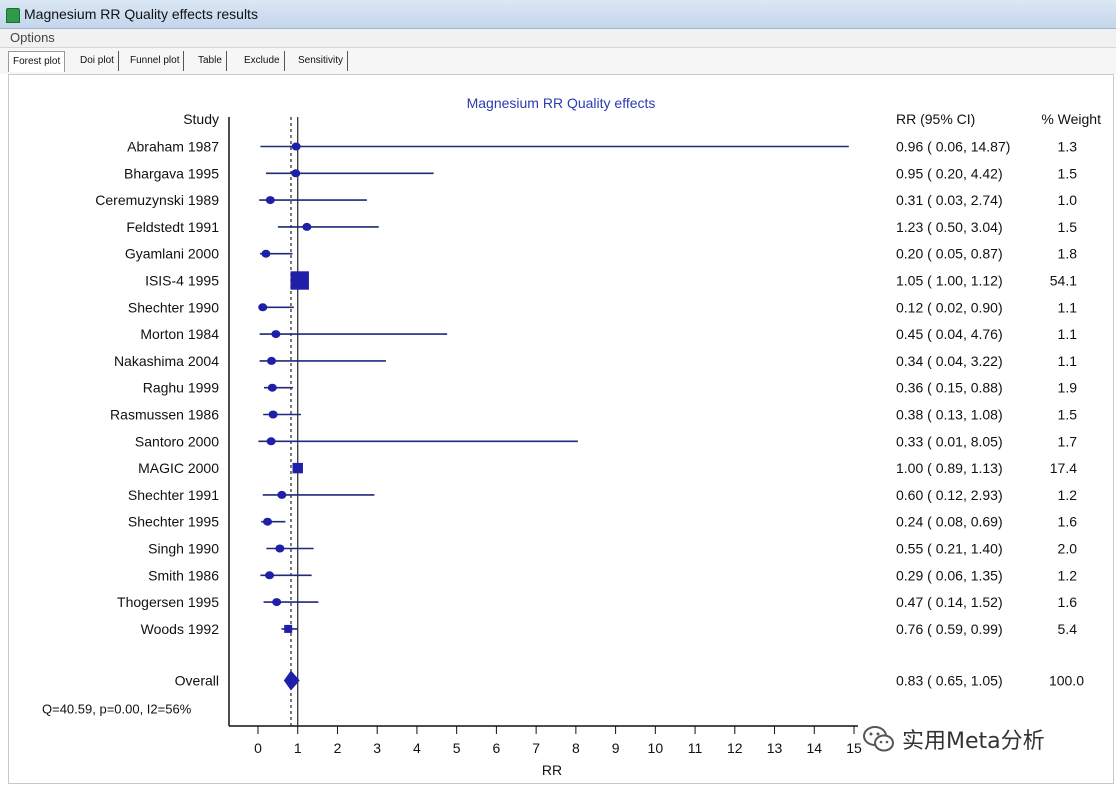 The image size is (1116, 786). I want to click on wechat-icon, so click(878, 739).